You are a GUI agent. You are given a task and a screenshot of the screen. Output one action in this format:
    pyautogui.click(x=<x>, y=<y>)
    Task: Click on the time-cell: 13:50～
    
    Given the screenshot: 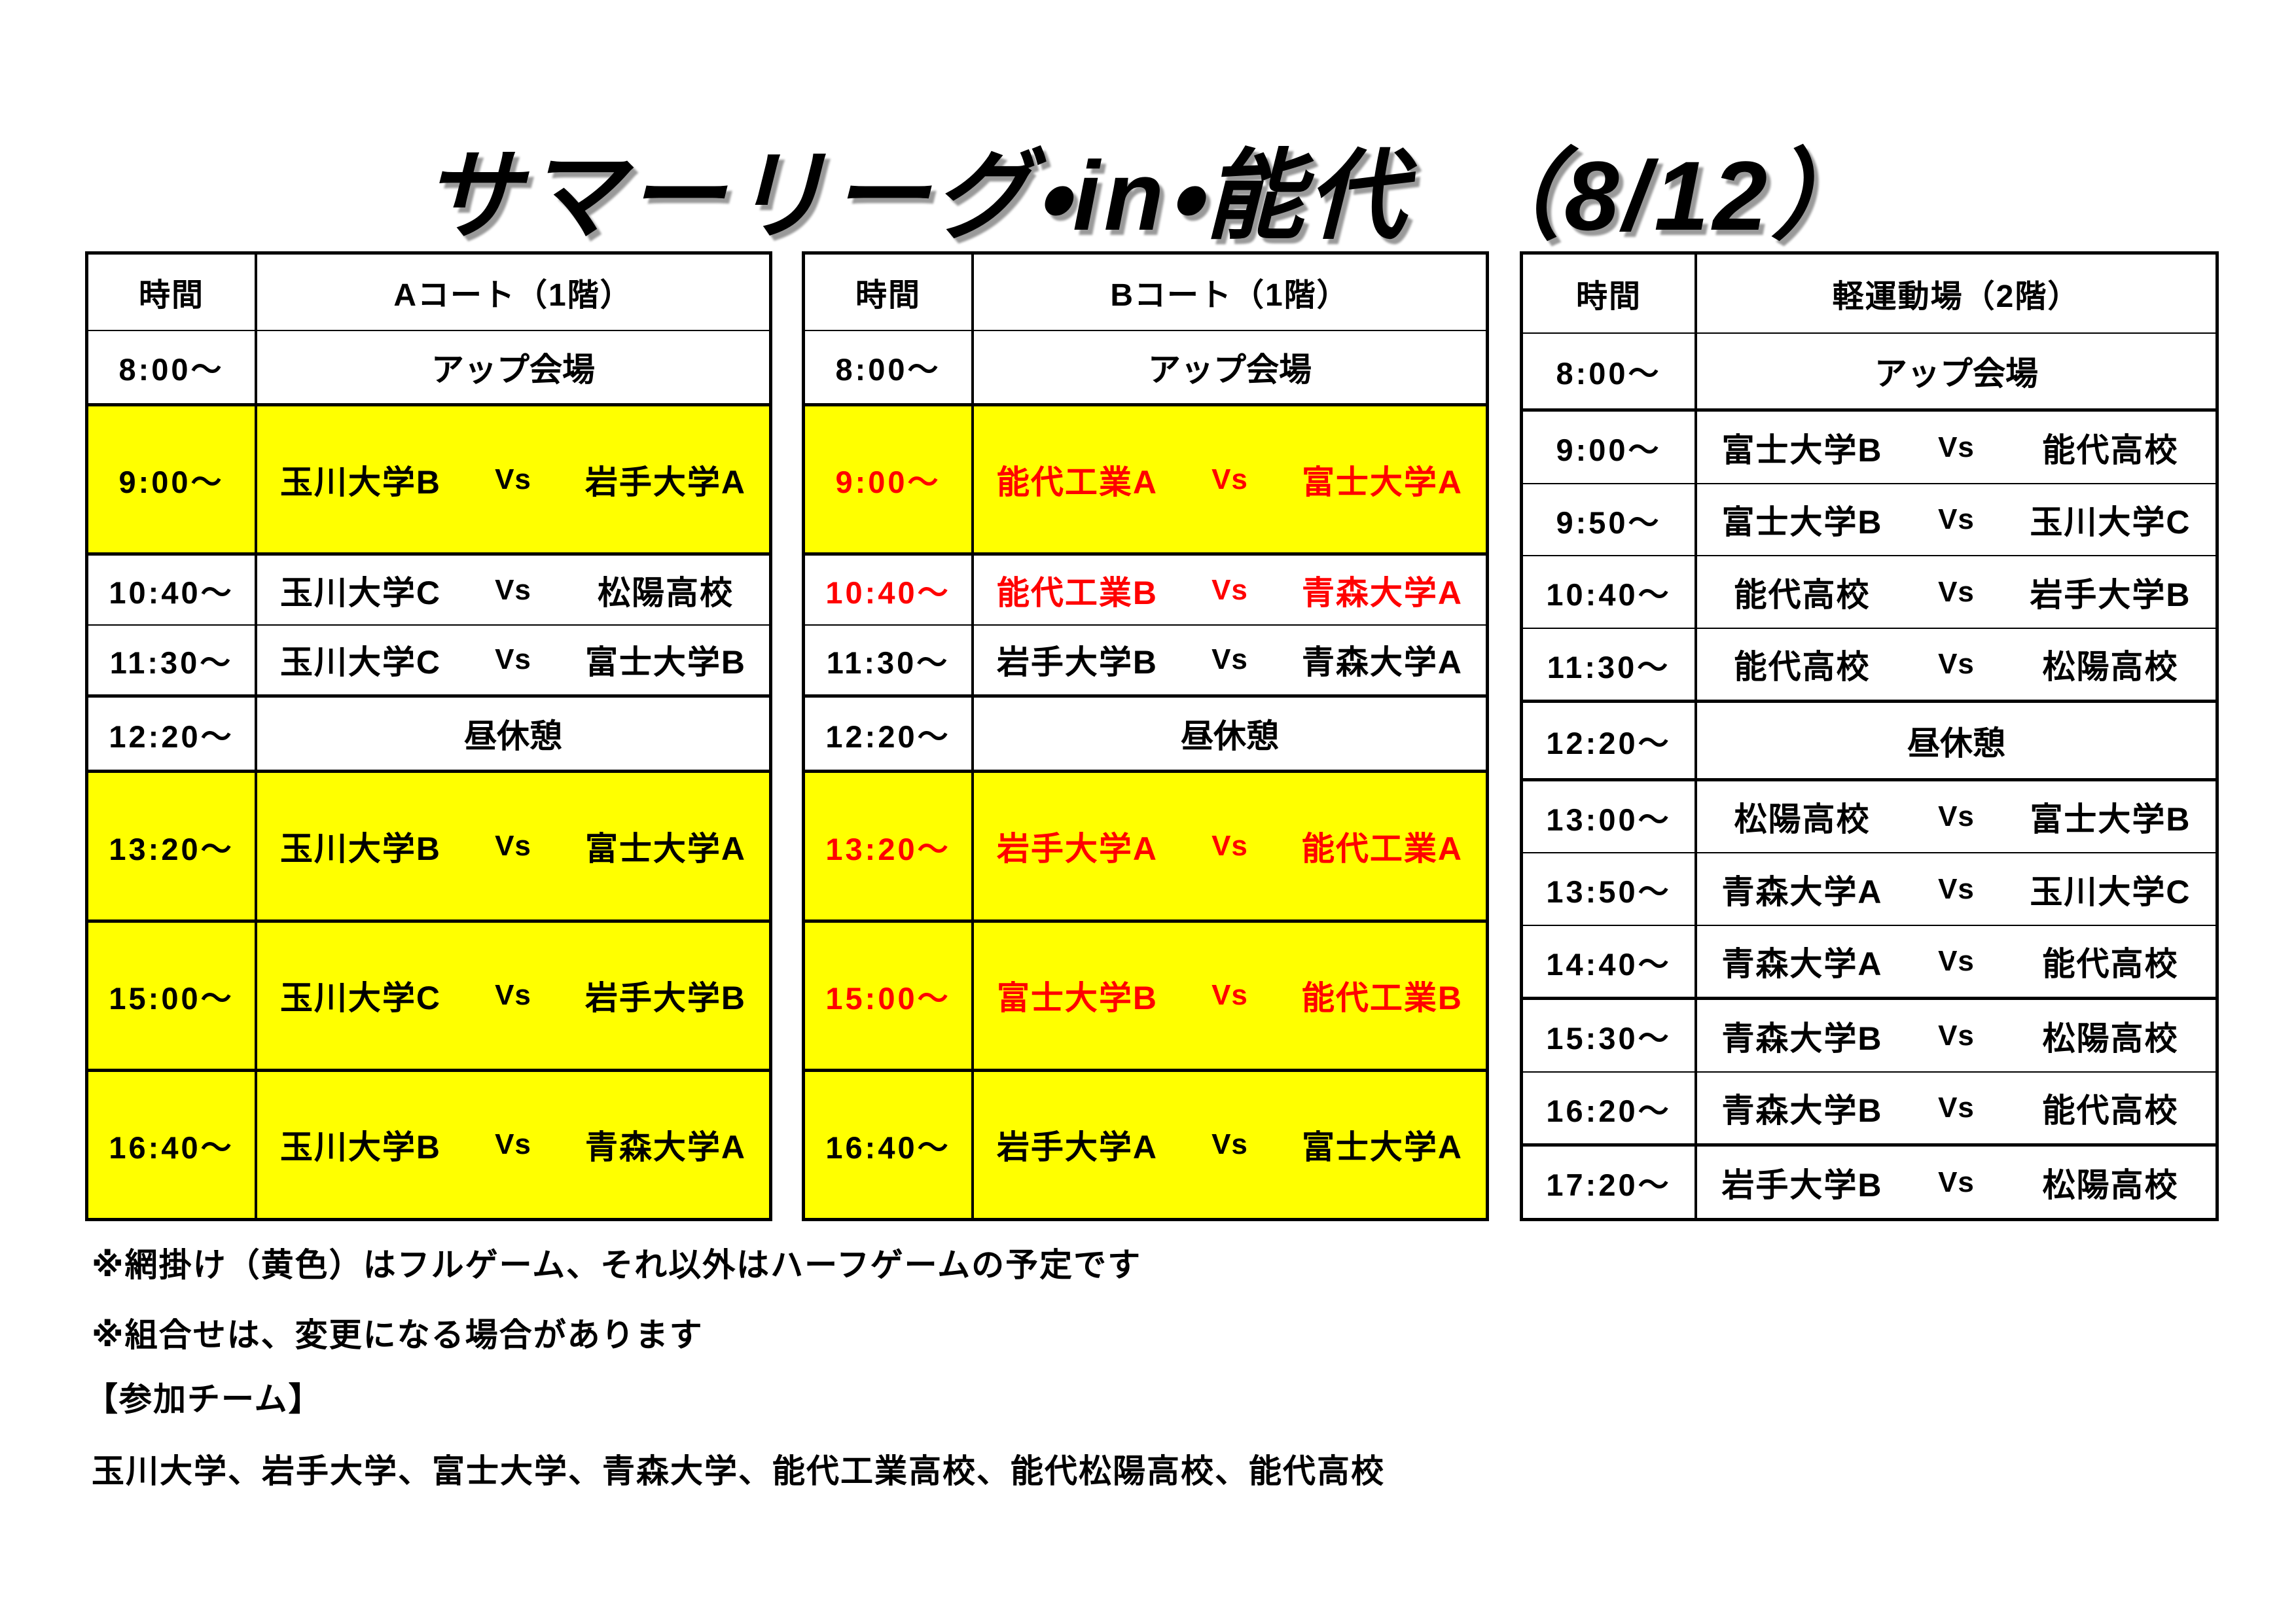 What is the action you would take?
    pyautogui.click(x=1610, y=889)
    